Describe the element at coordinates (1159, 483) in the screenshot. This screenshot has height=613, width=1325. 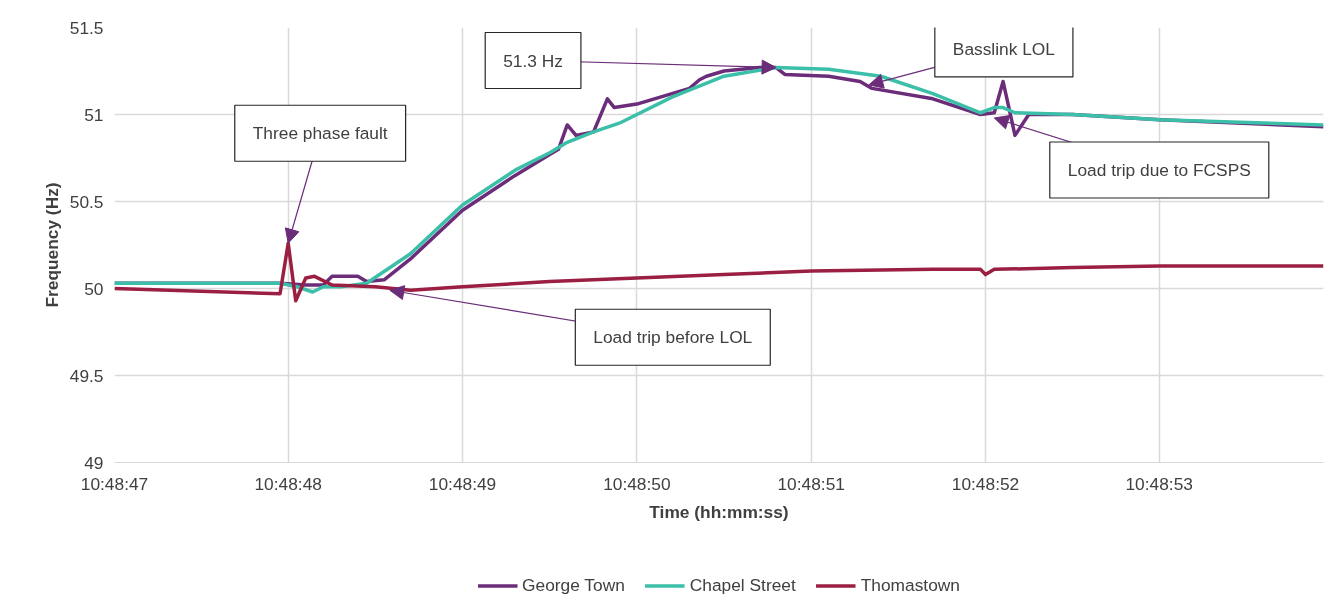
I see `x-tick-label: 10:48:53` at that location.